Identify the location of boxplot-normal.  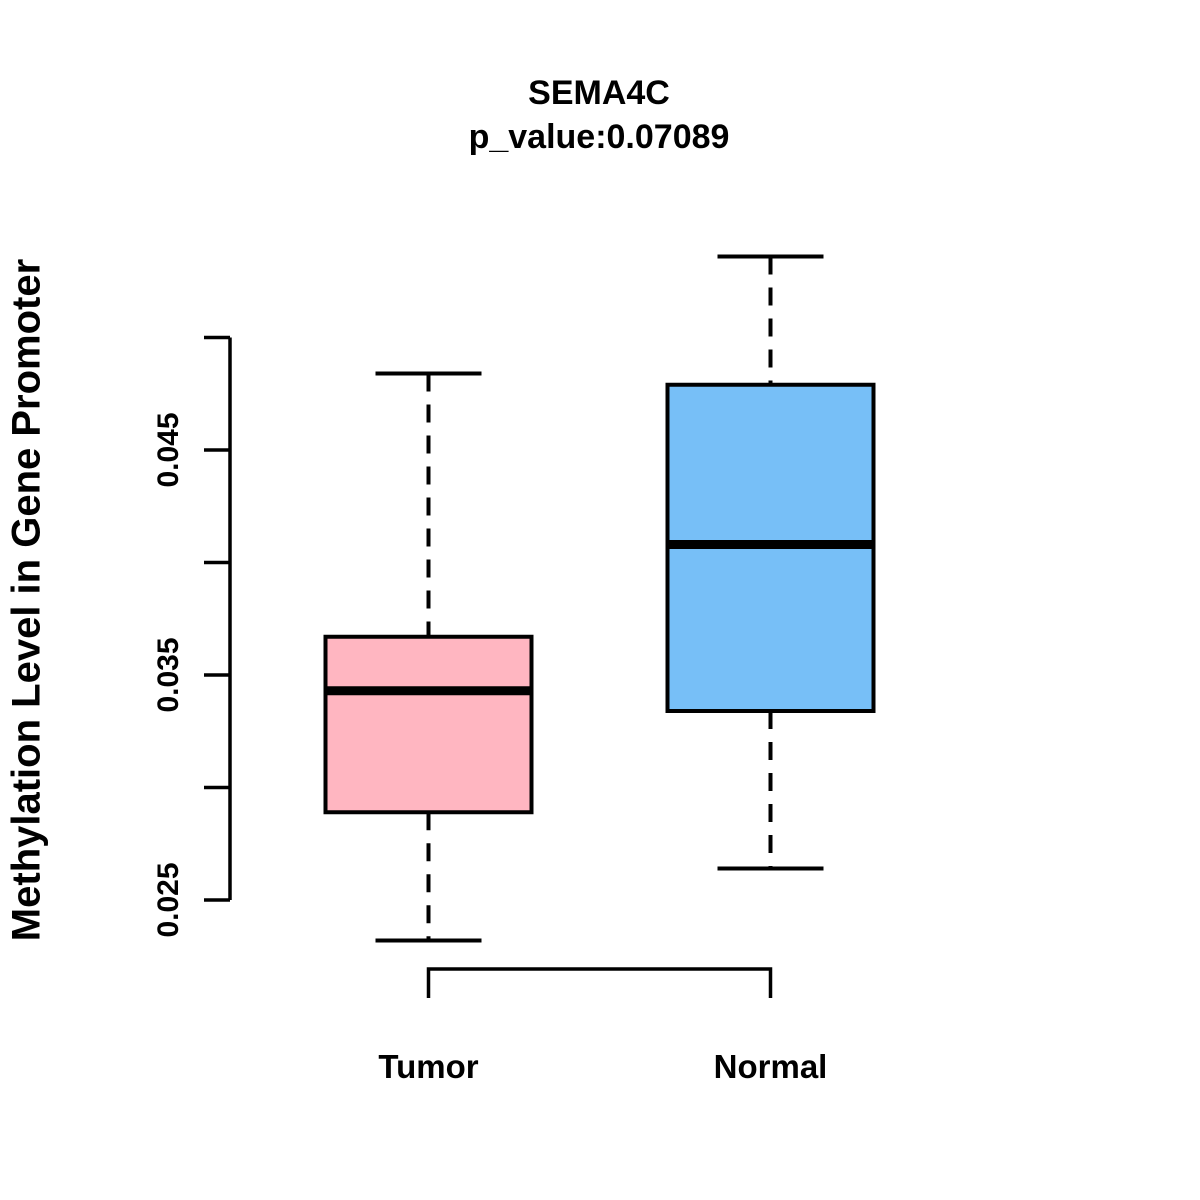
(770, 562).